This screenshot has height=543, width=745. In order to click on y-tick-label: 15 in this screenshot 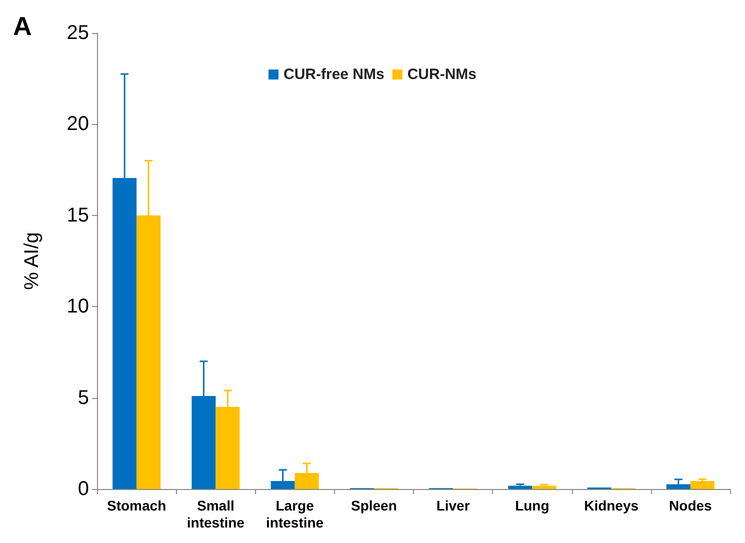, I will do `click(77, 215)`.